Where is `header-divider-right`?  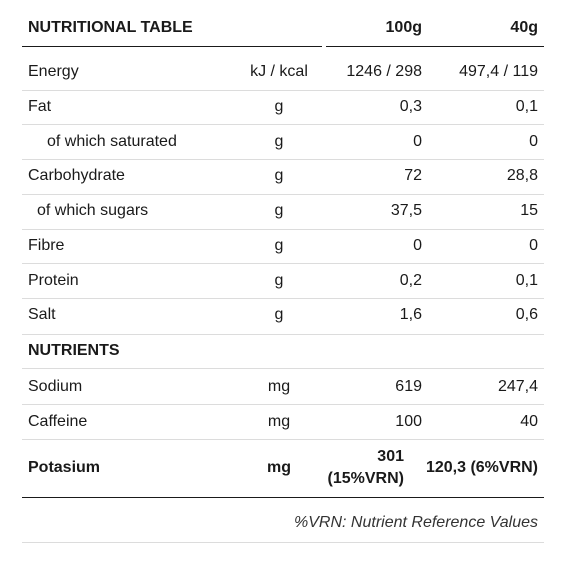 header-divider-right is located at coordinates (435, 46).